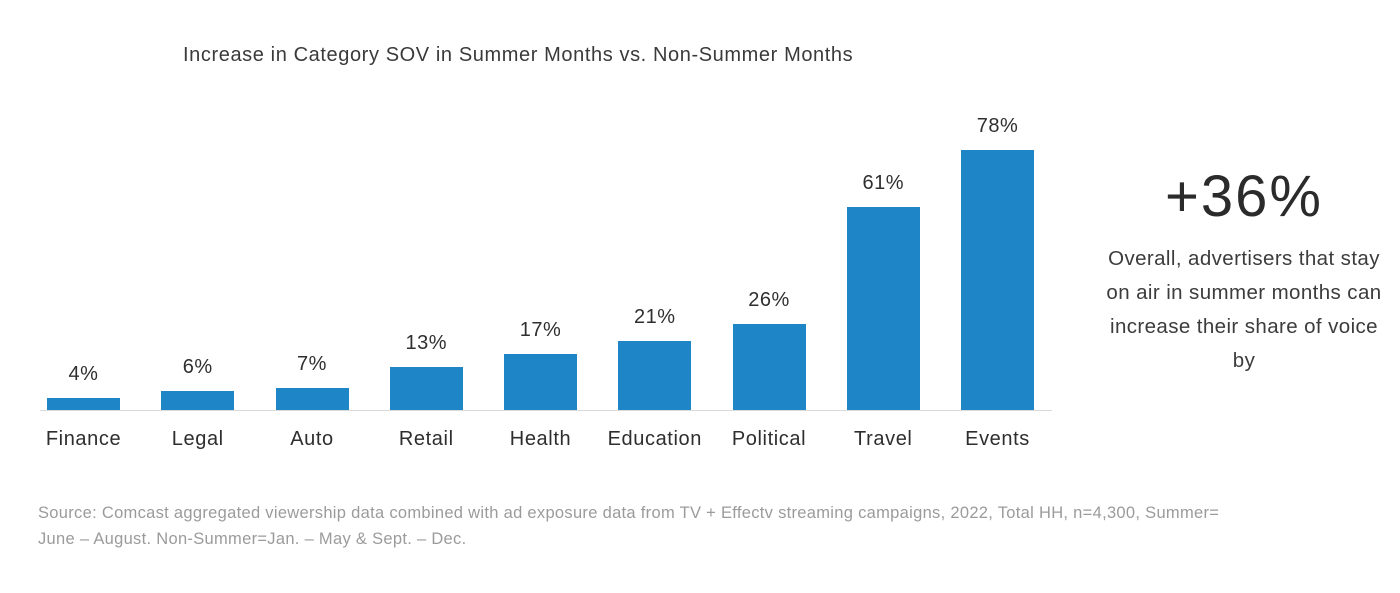  I want to click on category-label: Health, so click(540, 439).